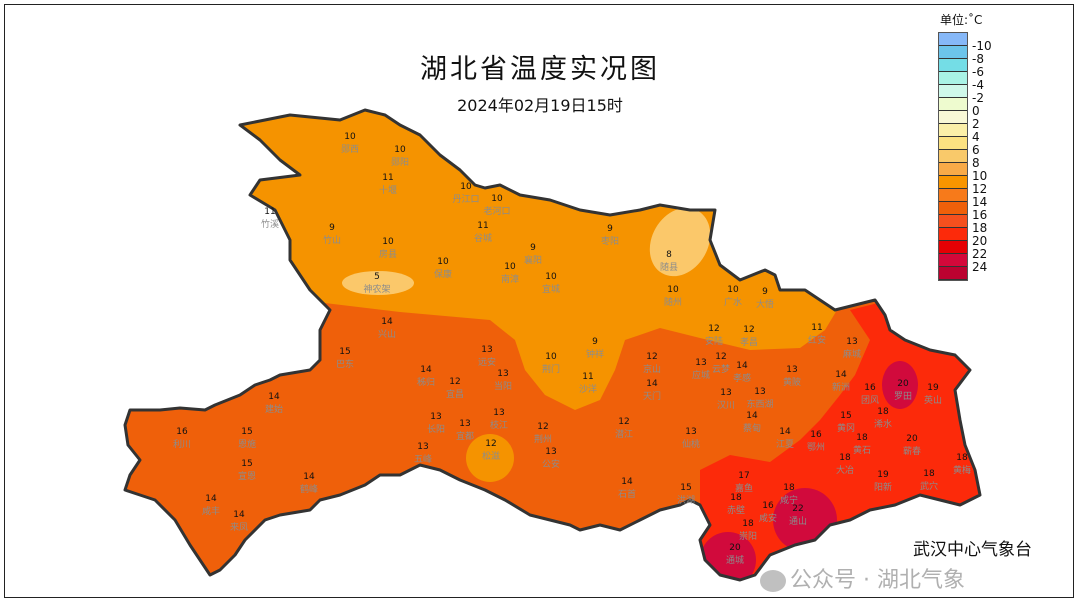  What do you see at coordinates (816, 447) in the screenshot?
I see `station-name: 鄂州` at bounding box center [816, 447].